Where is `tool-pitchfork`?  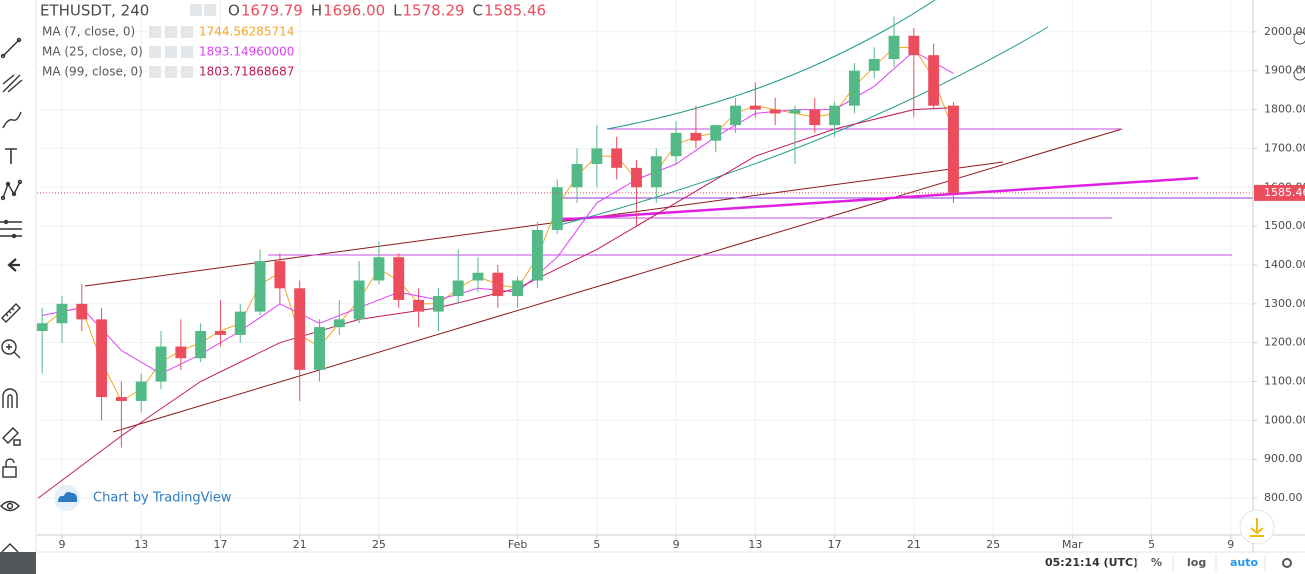 tool-pitchfork is located at coordinates (12, 83).